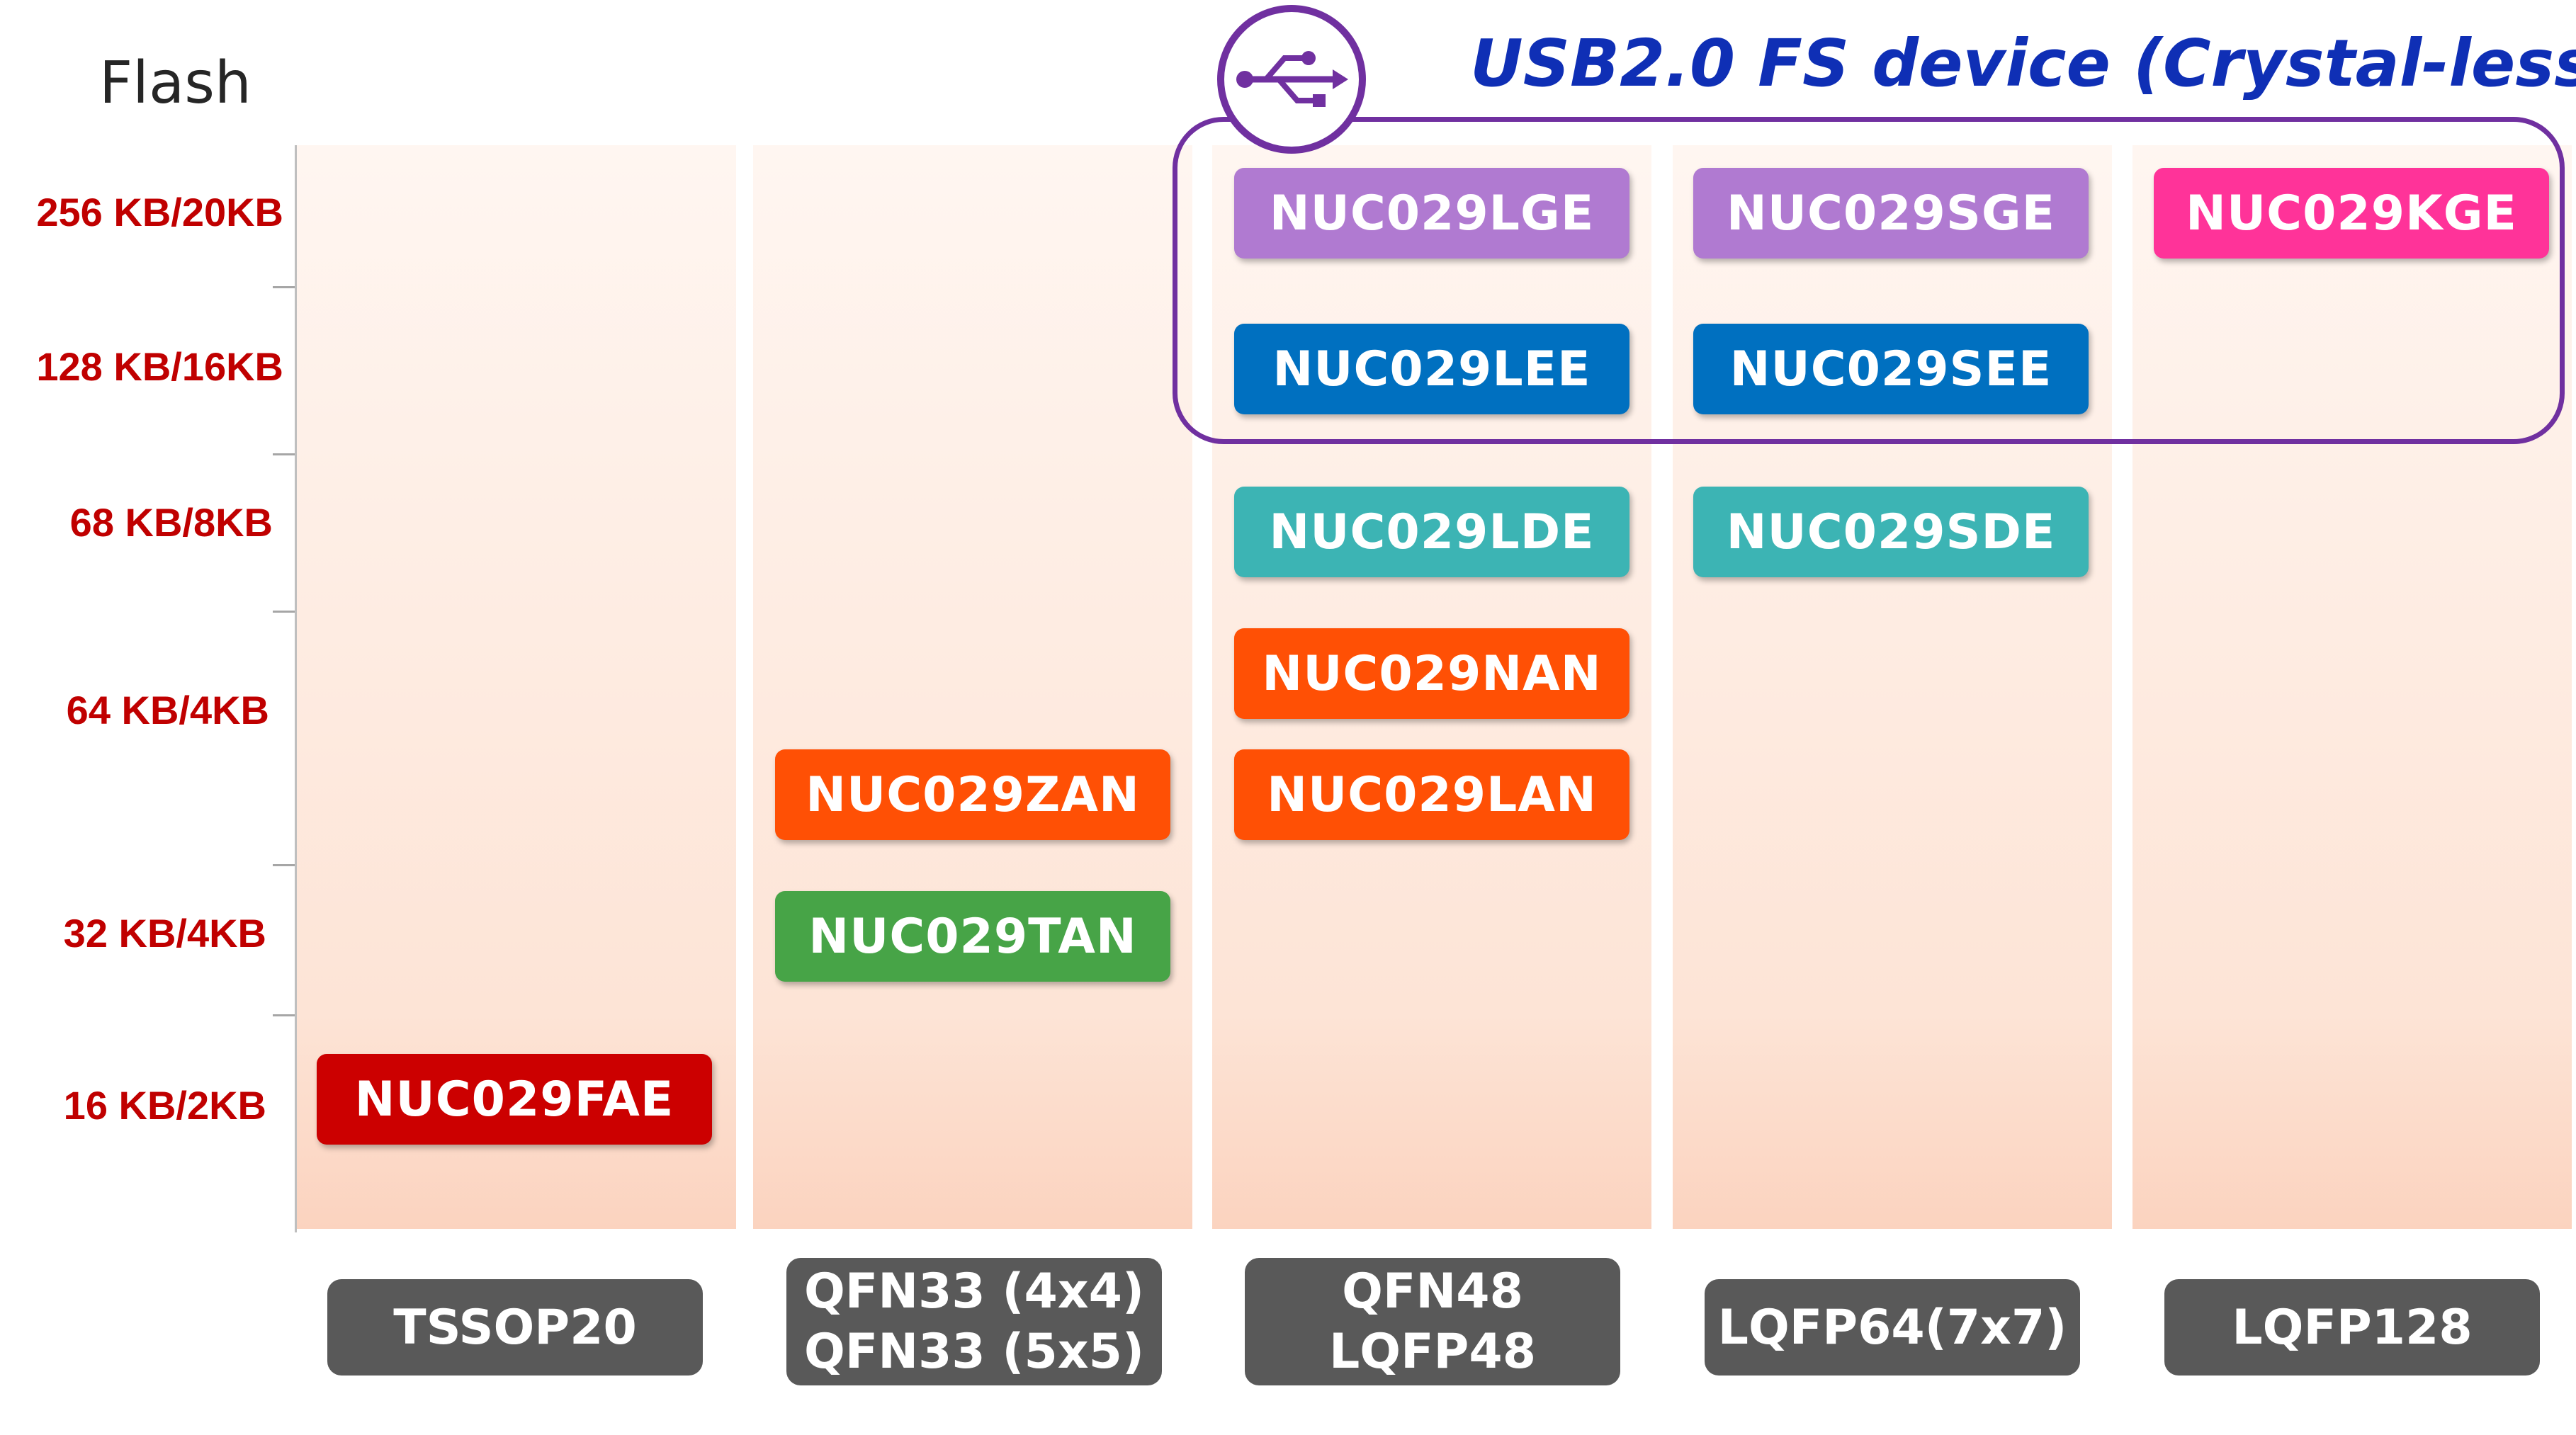  I want to click on chip-nuc029lee: NUC029LEE, so click(1431, 369).